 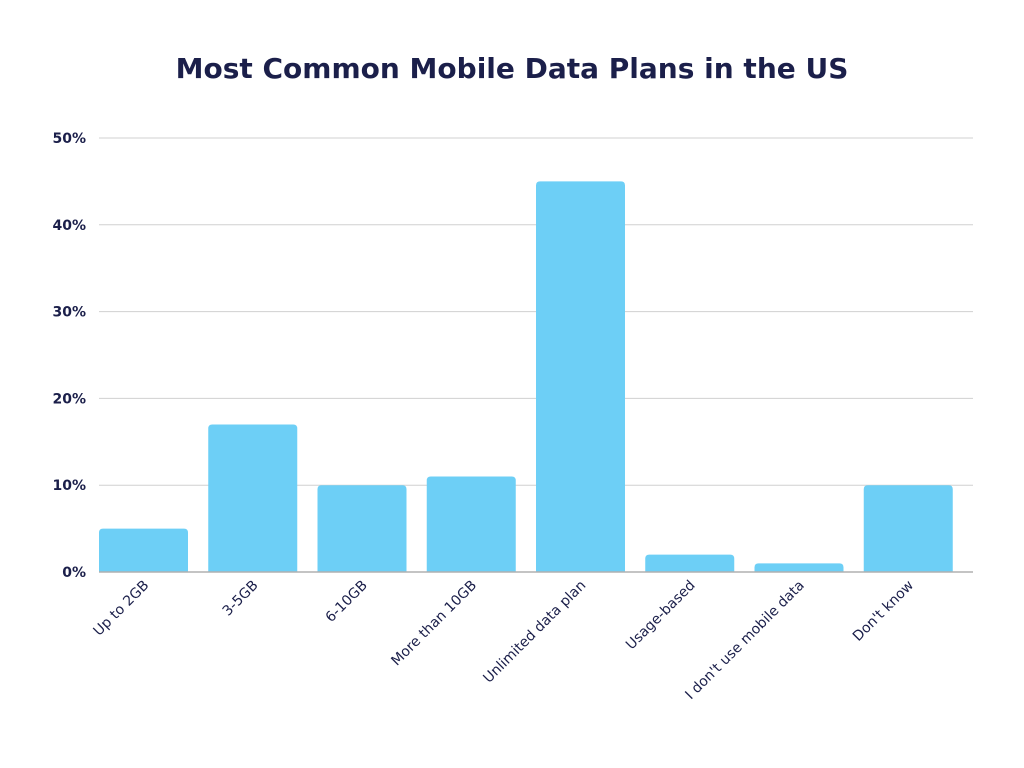 What do you see at coordinates (512, 68) in the screenshot?
I see `chart-title: Most Common Mobile Data Plans in the US` at bounding box center [512, 68].